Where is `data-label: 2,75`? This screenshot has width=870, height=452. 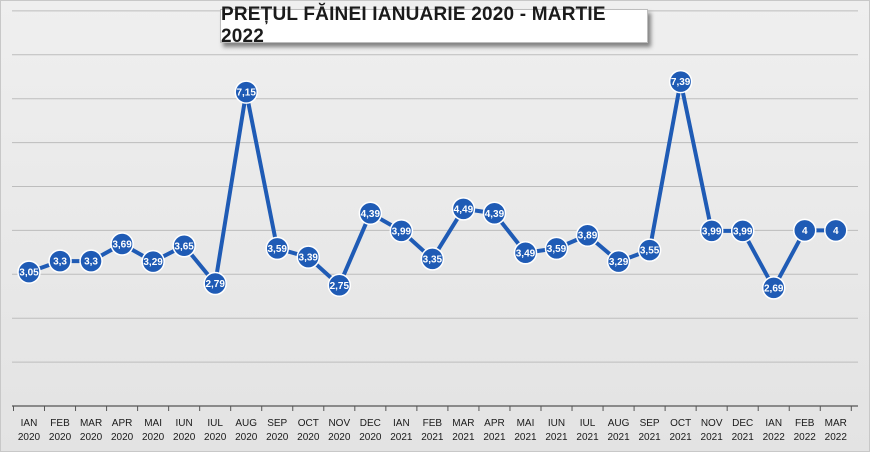 data-label: 2,75 is located at coordinates (340, 286).